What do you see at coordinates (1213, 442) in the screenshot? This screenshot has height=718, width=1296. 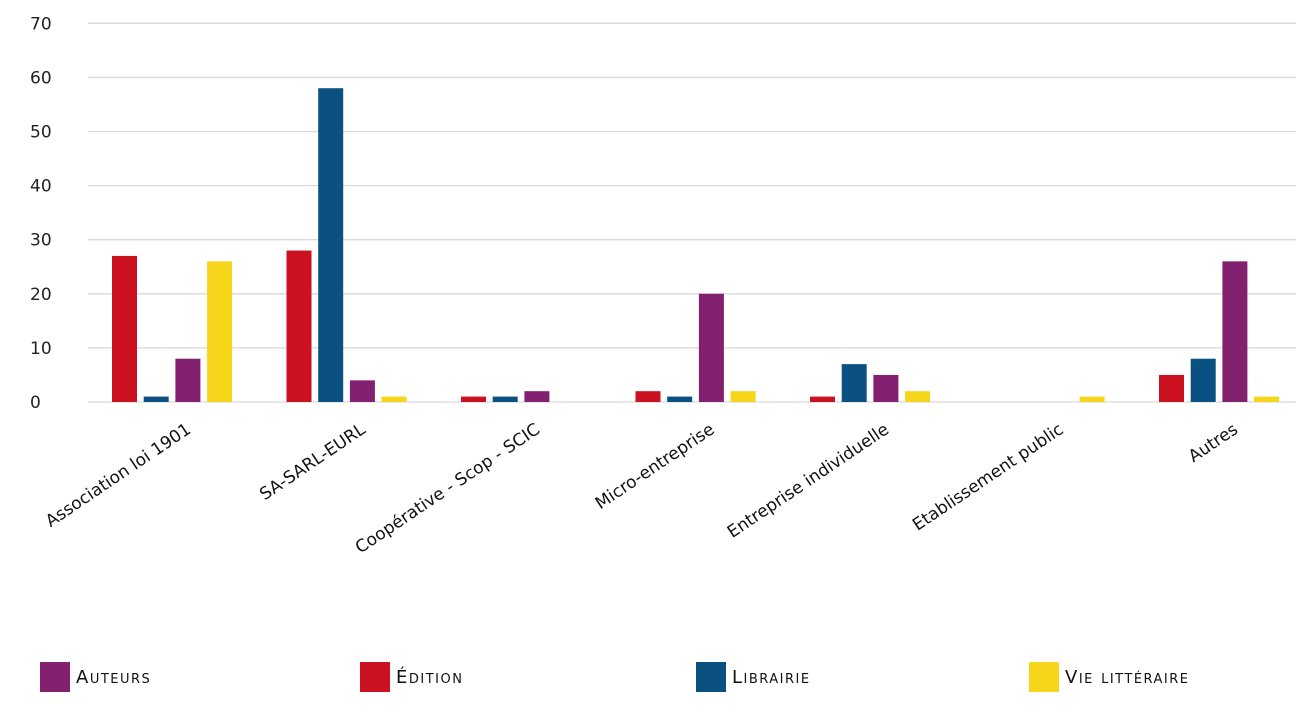 I see `x-category-label-autres: Autres` at bounding box center [1213, 442].